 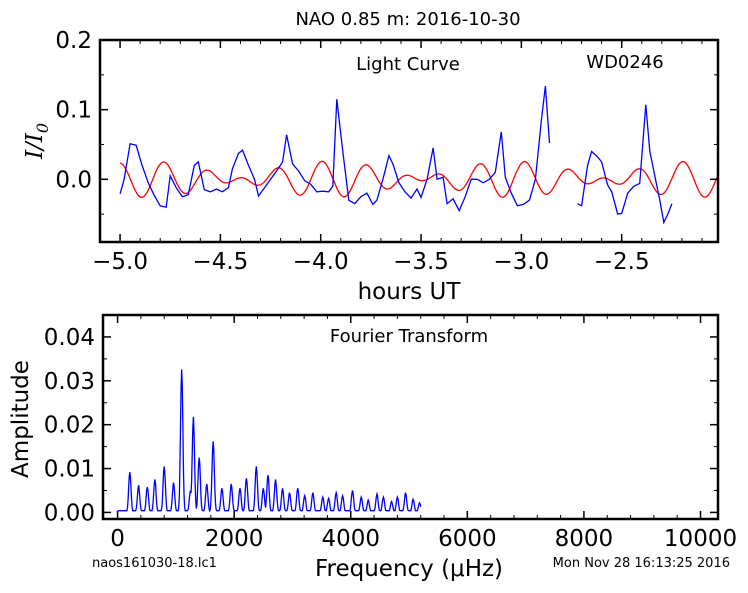 I want to click on star-name-annotation: WD0246, so click(x=624, y=62).